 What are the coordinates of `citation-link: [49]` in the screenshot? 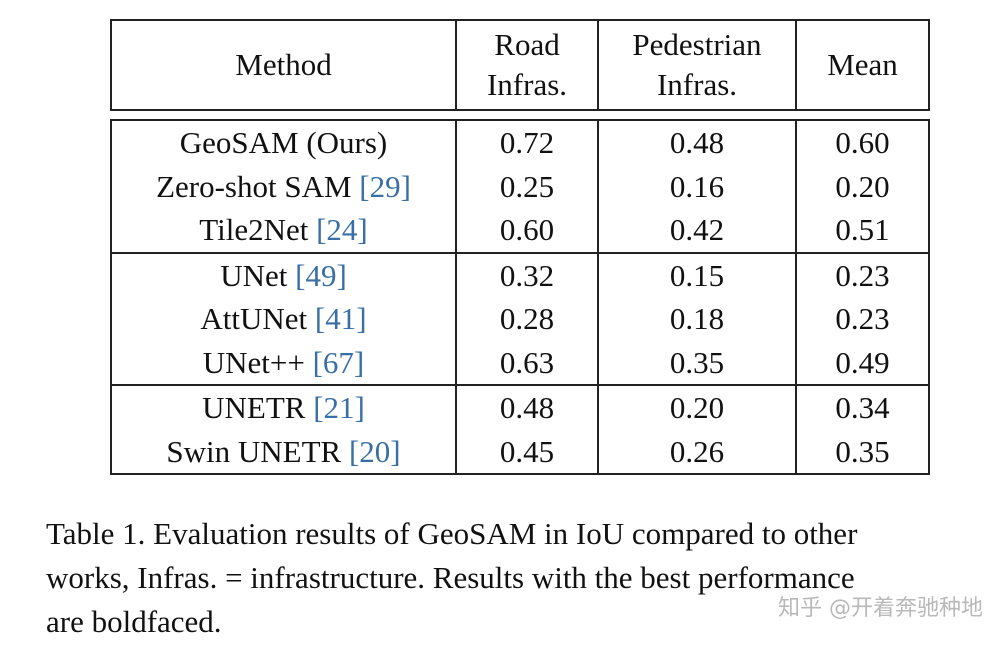 It's located at (321, 275).